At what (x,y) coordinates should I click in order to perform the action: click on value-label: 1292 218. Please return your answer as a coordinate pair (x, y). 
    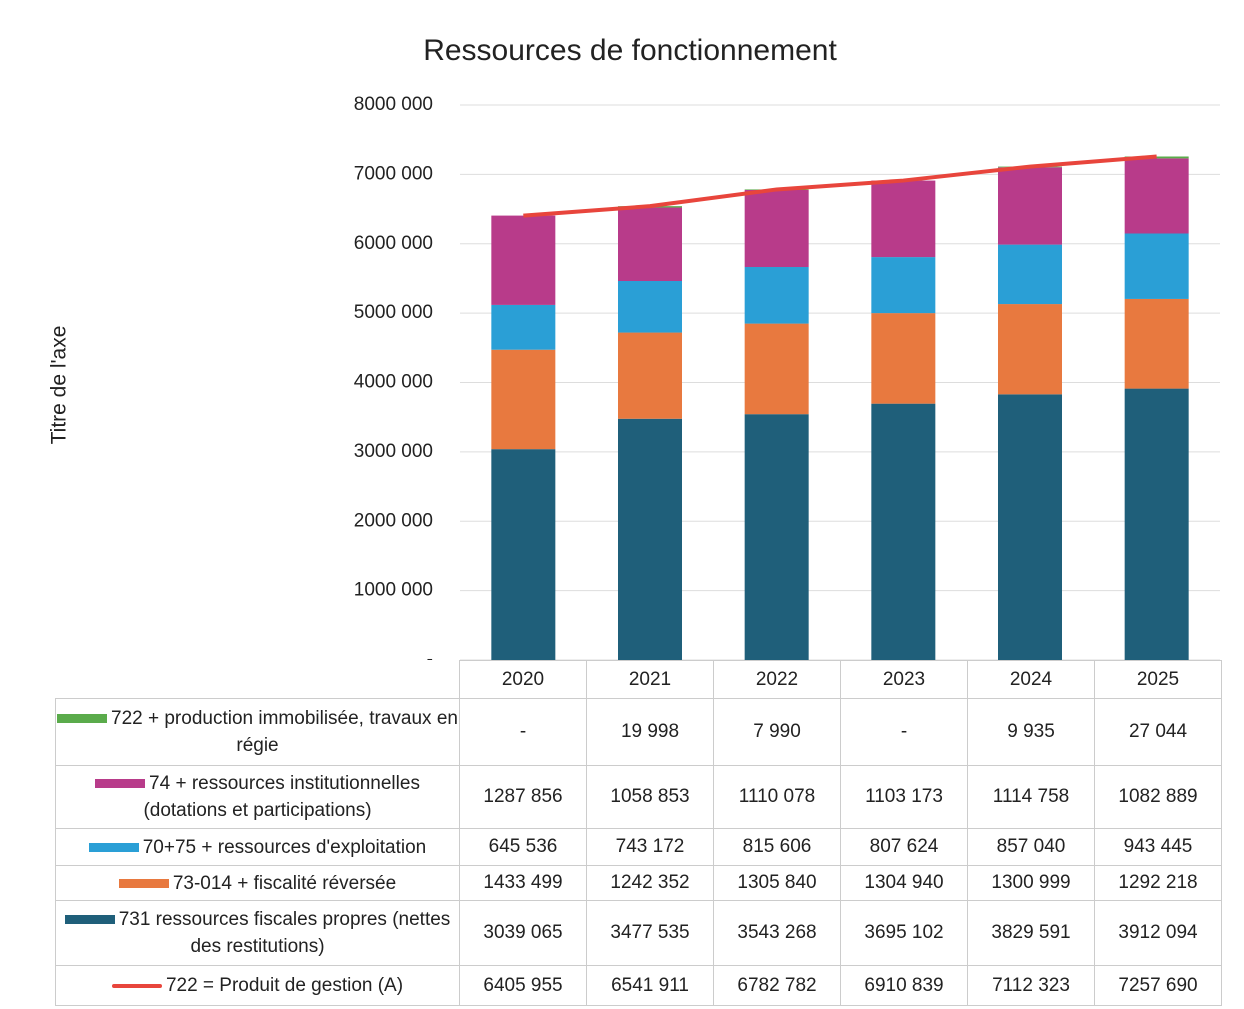
    Looking at the image, I should click on (1158, 883).